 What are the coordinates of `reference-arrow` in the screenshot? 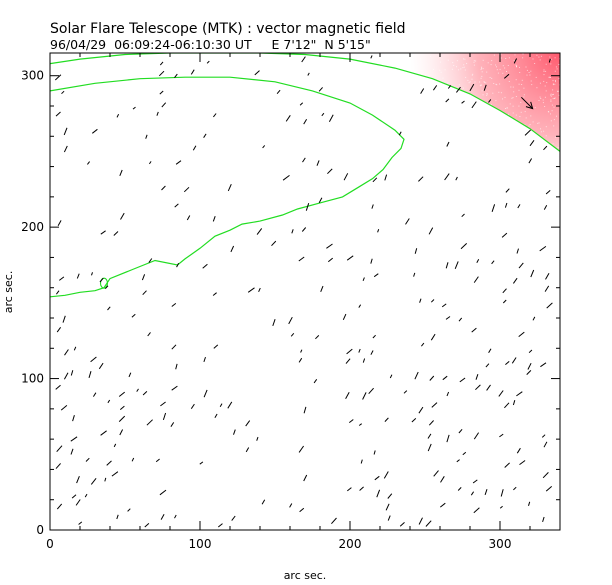 It's located at (527, 102).